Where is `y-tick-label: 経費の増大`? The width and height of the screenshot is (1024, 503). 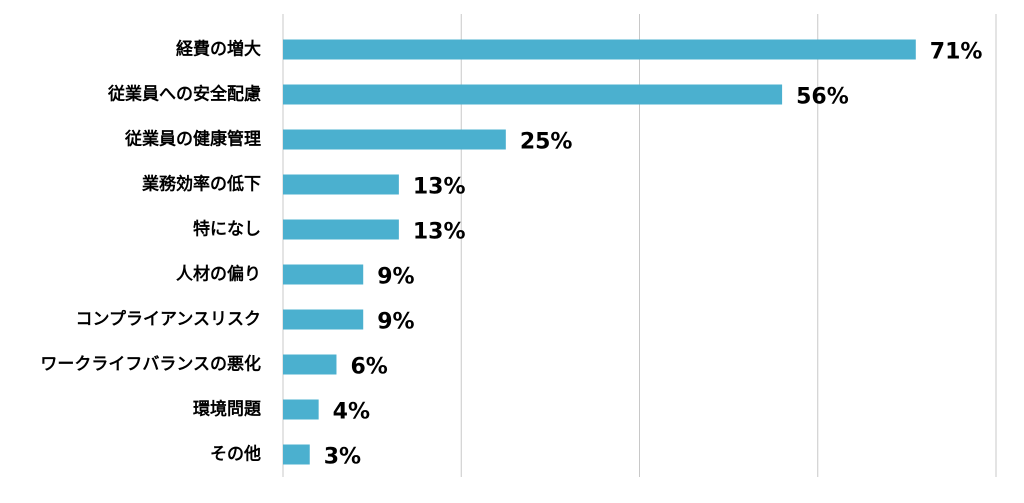
y-tick-label: 経費の増大 is located at coordinates (218, 49).